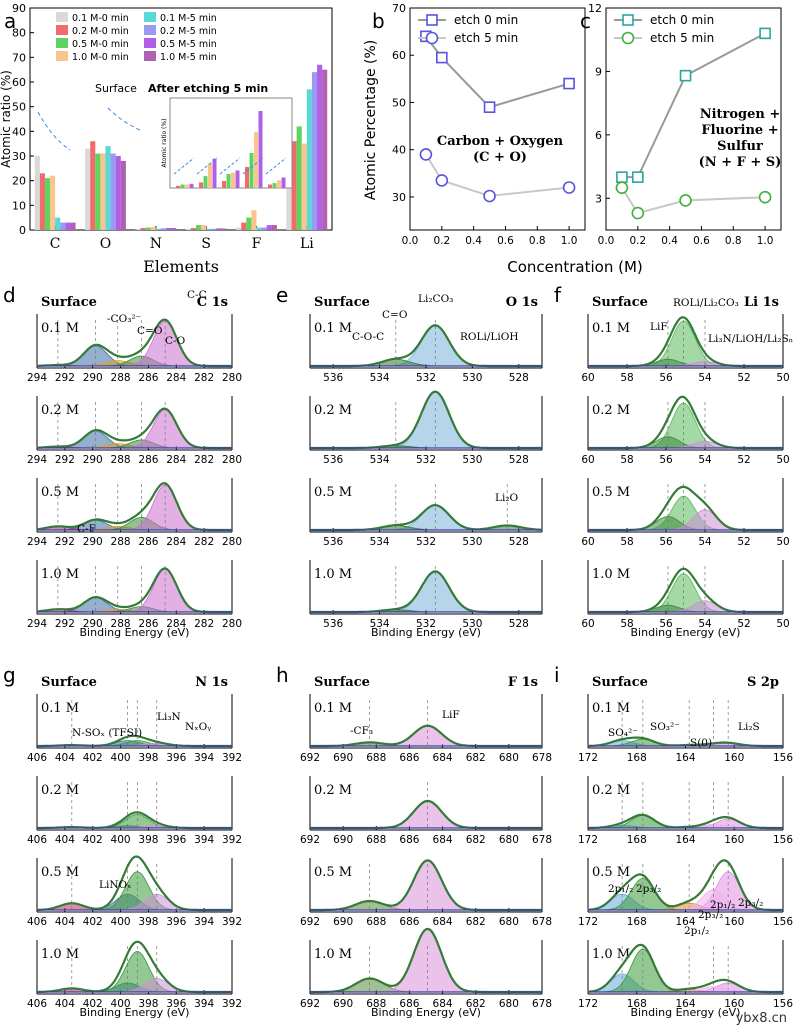 The height and width of the screenshot is (1030, 795). What do you see at coordinates (134, 595) in the screenshot?
I see `spectrum-row: 1.0 M 294 292 290 288 286 284 282 280` at bounding box center [134, 595].